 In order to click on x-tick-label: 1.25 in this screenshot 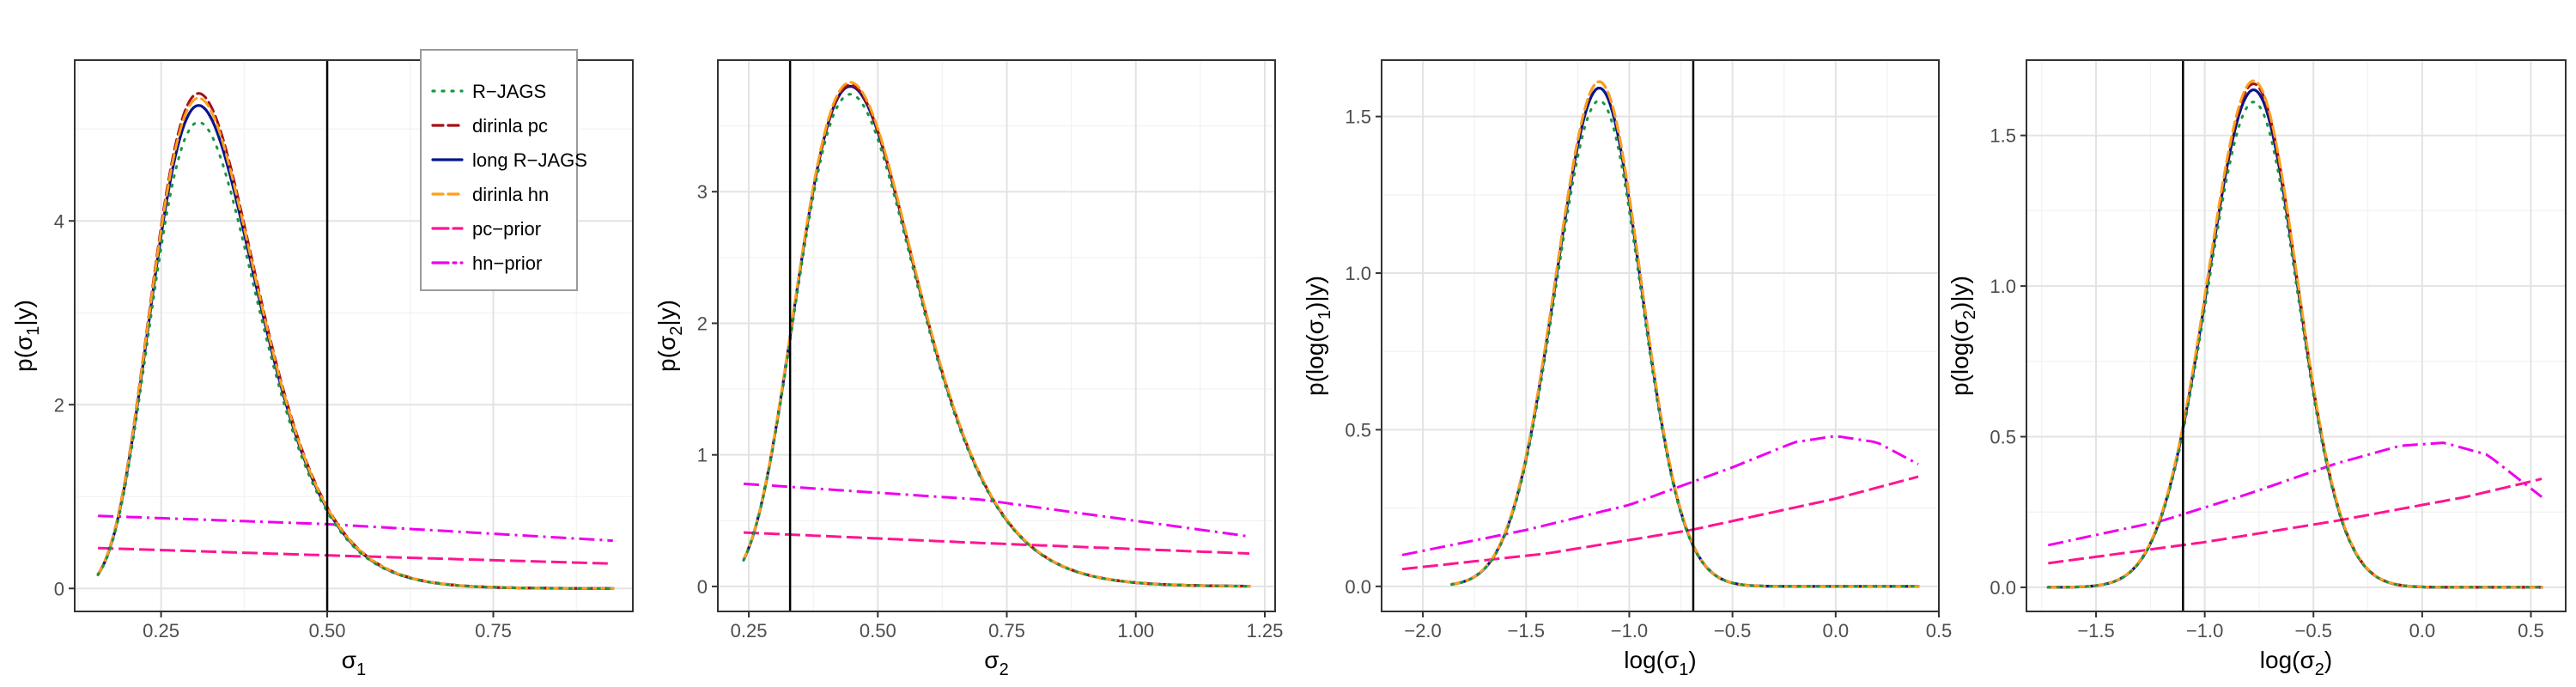, I will do `click(1265, 630)`.